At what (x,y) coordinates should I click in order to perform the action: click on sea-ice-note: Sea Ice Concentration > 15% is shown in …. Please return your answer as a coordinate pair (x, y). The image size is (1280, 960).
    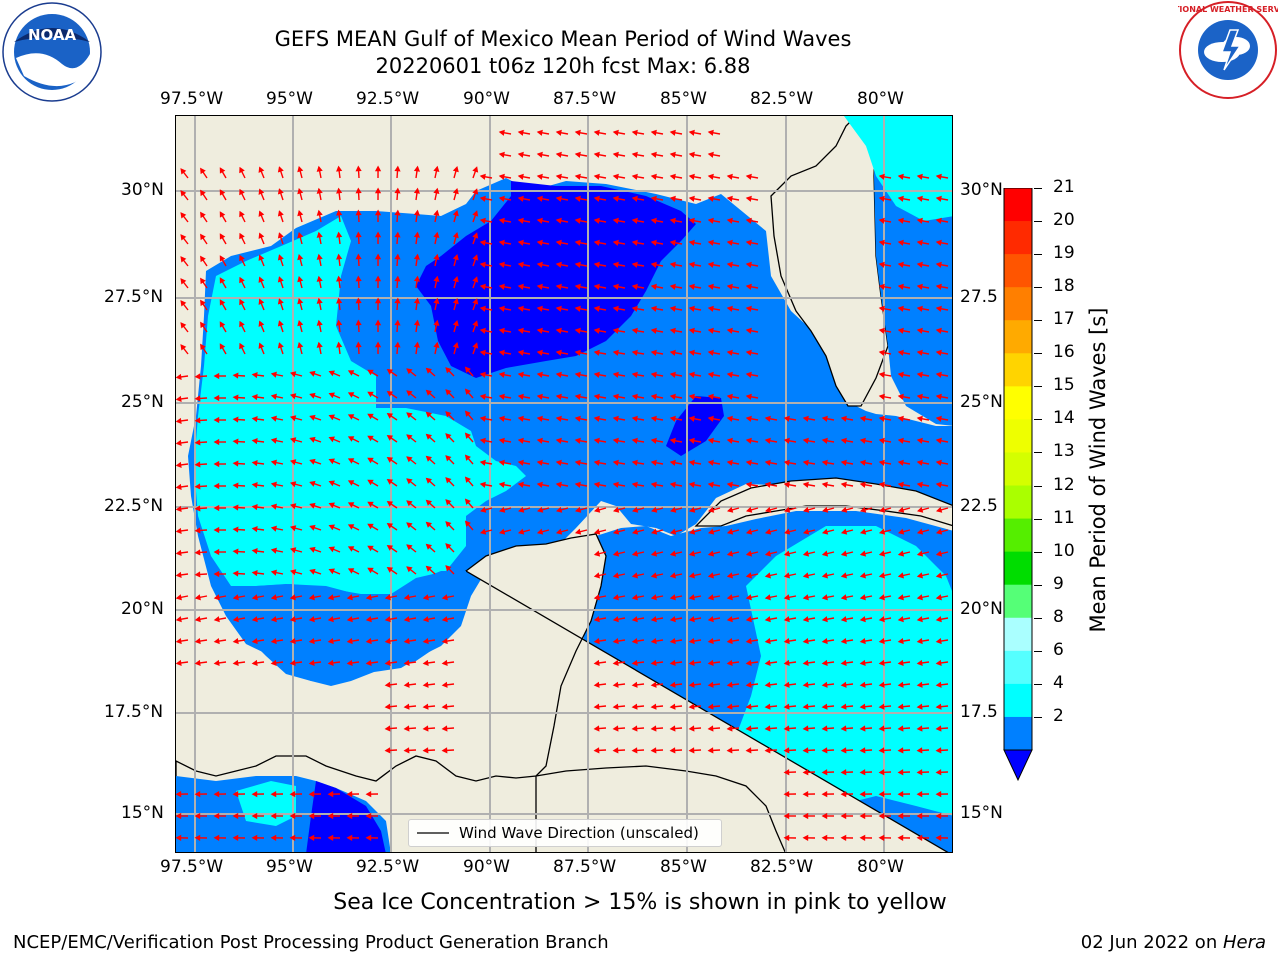
    Looking at the image, I should click on (640, 902).